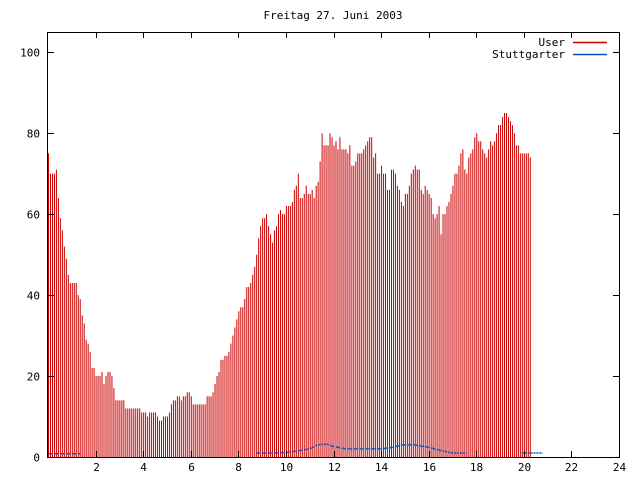 The image size is (640, 480). I want to click on x-tick-label: 4, so click(143, 467).